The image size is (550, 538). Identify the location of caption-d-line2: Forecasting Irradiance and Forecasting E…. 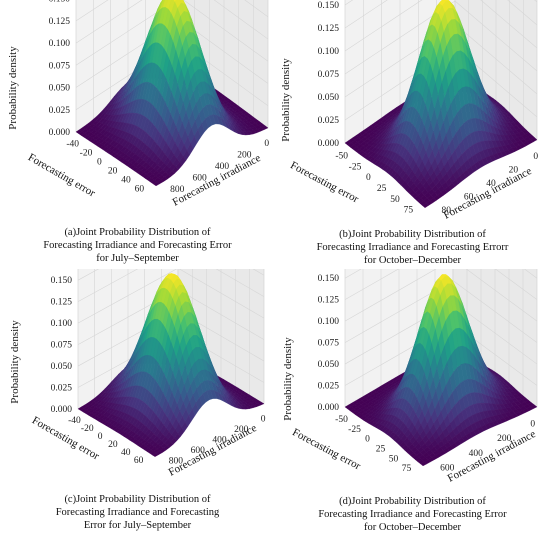
(412, 514).